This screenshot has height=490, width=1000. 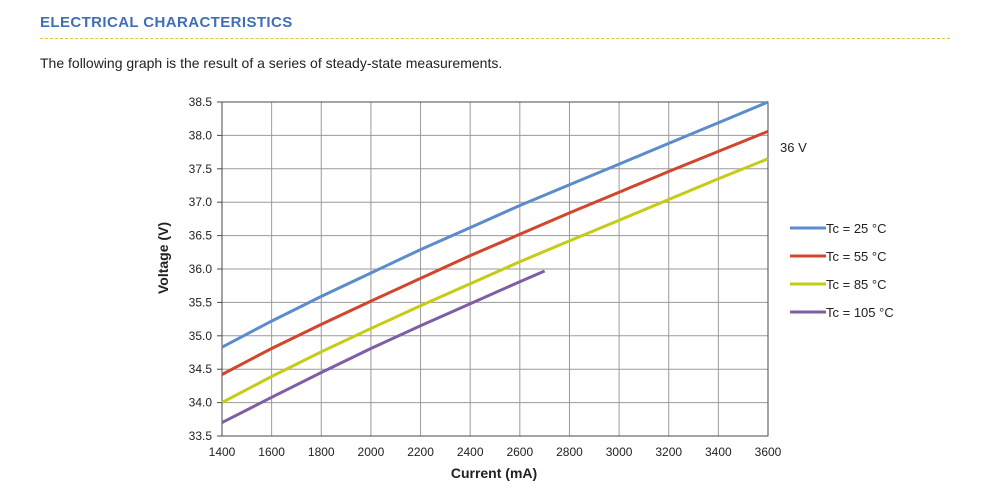 I want to click on section-divider, so click(x=495, y=38).